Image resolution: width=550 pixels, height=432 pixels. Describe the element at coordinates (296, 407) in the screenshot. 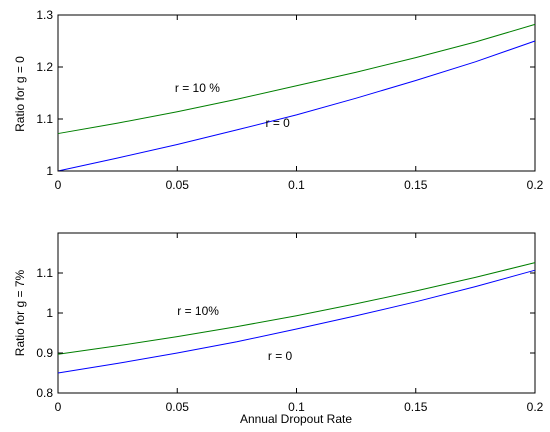

I see `bottom-x-tick-label: 0.1` at that location.